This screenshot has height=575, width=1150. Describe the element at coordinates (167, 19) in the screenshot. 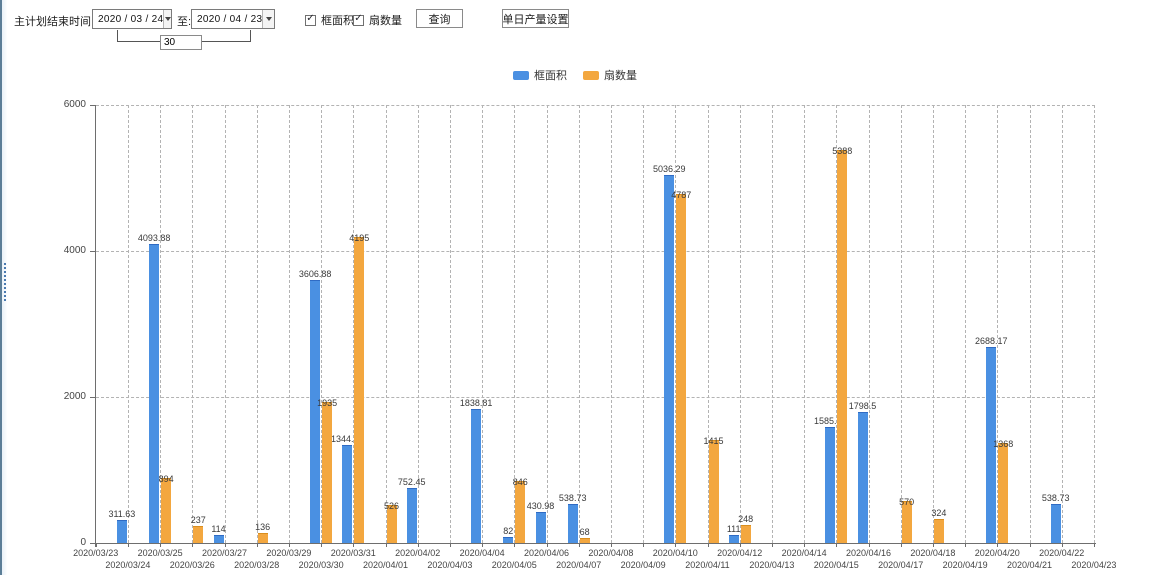

I see `date-from-dropdown-button` at that location.